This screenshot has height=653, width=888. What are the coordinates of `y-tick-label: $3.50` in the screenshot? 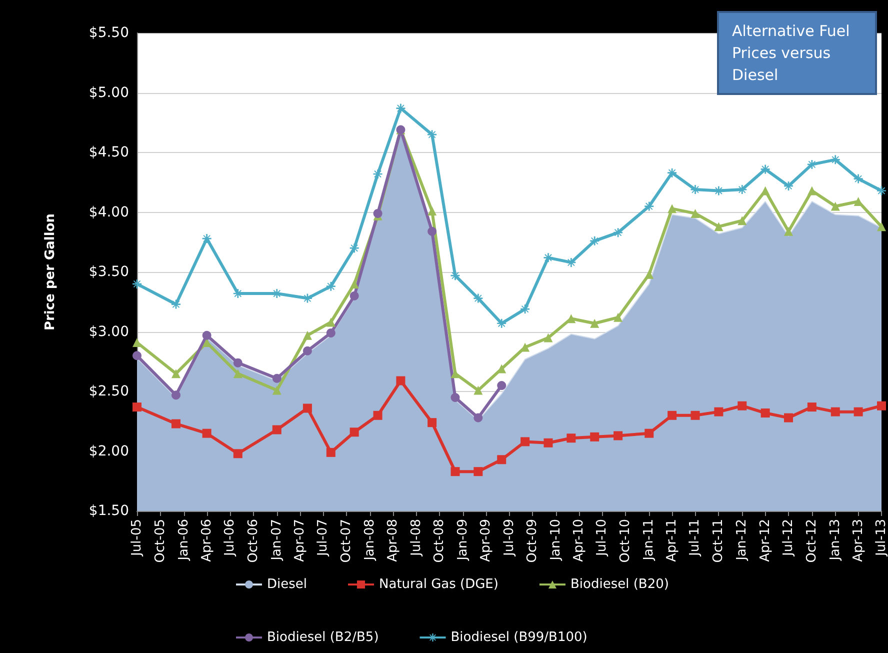 It's located at (108, 272).